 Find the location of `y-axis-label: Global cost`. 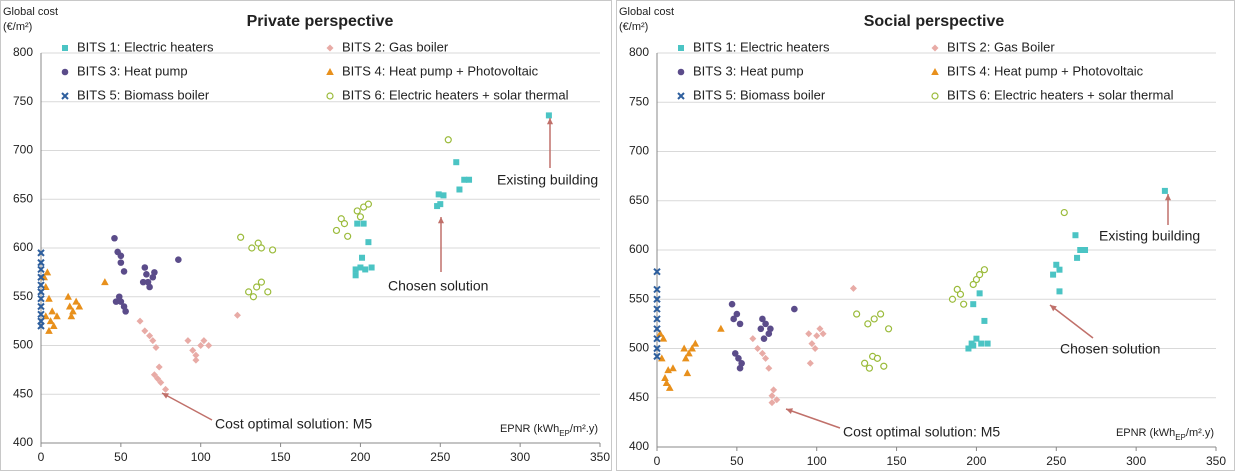

y-axis-label: Global cost is located at coordinates (646, 12).